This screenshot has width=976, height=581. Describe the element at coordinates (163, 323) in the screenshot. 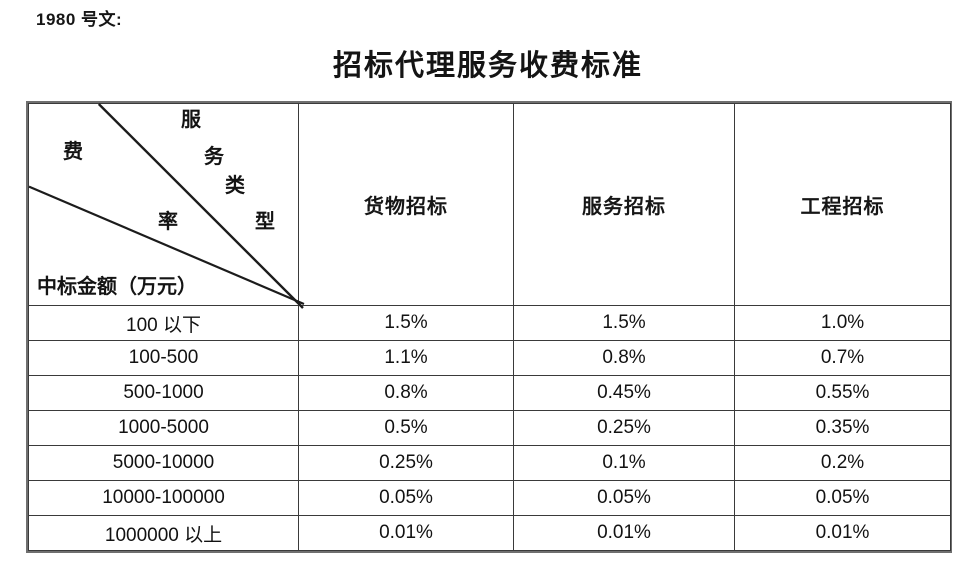

I see `amount-range-cell: 100 以下` at that location.